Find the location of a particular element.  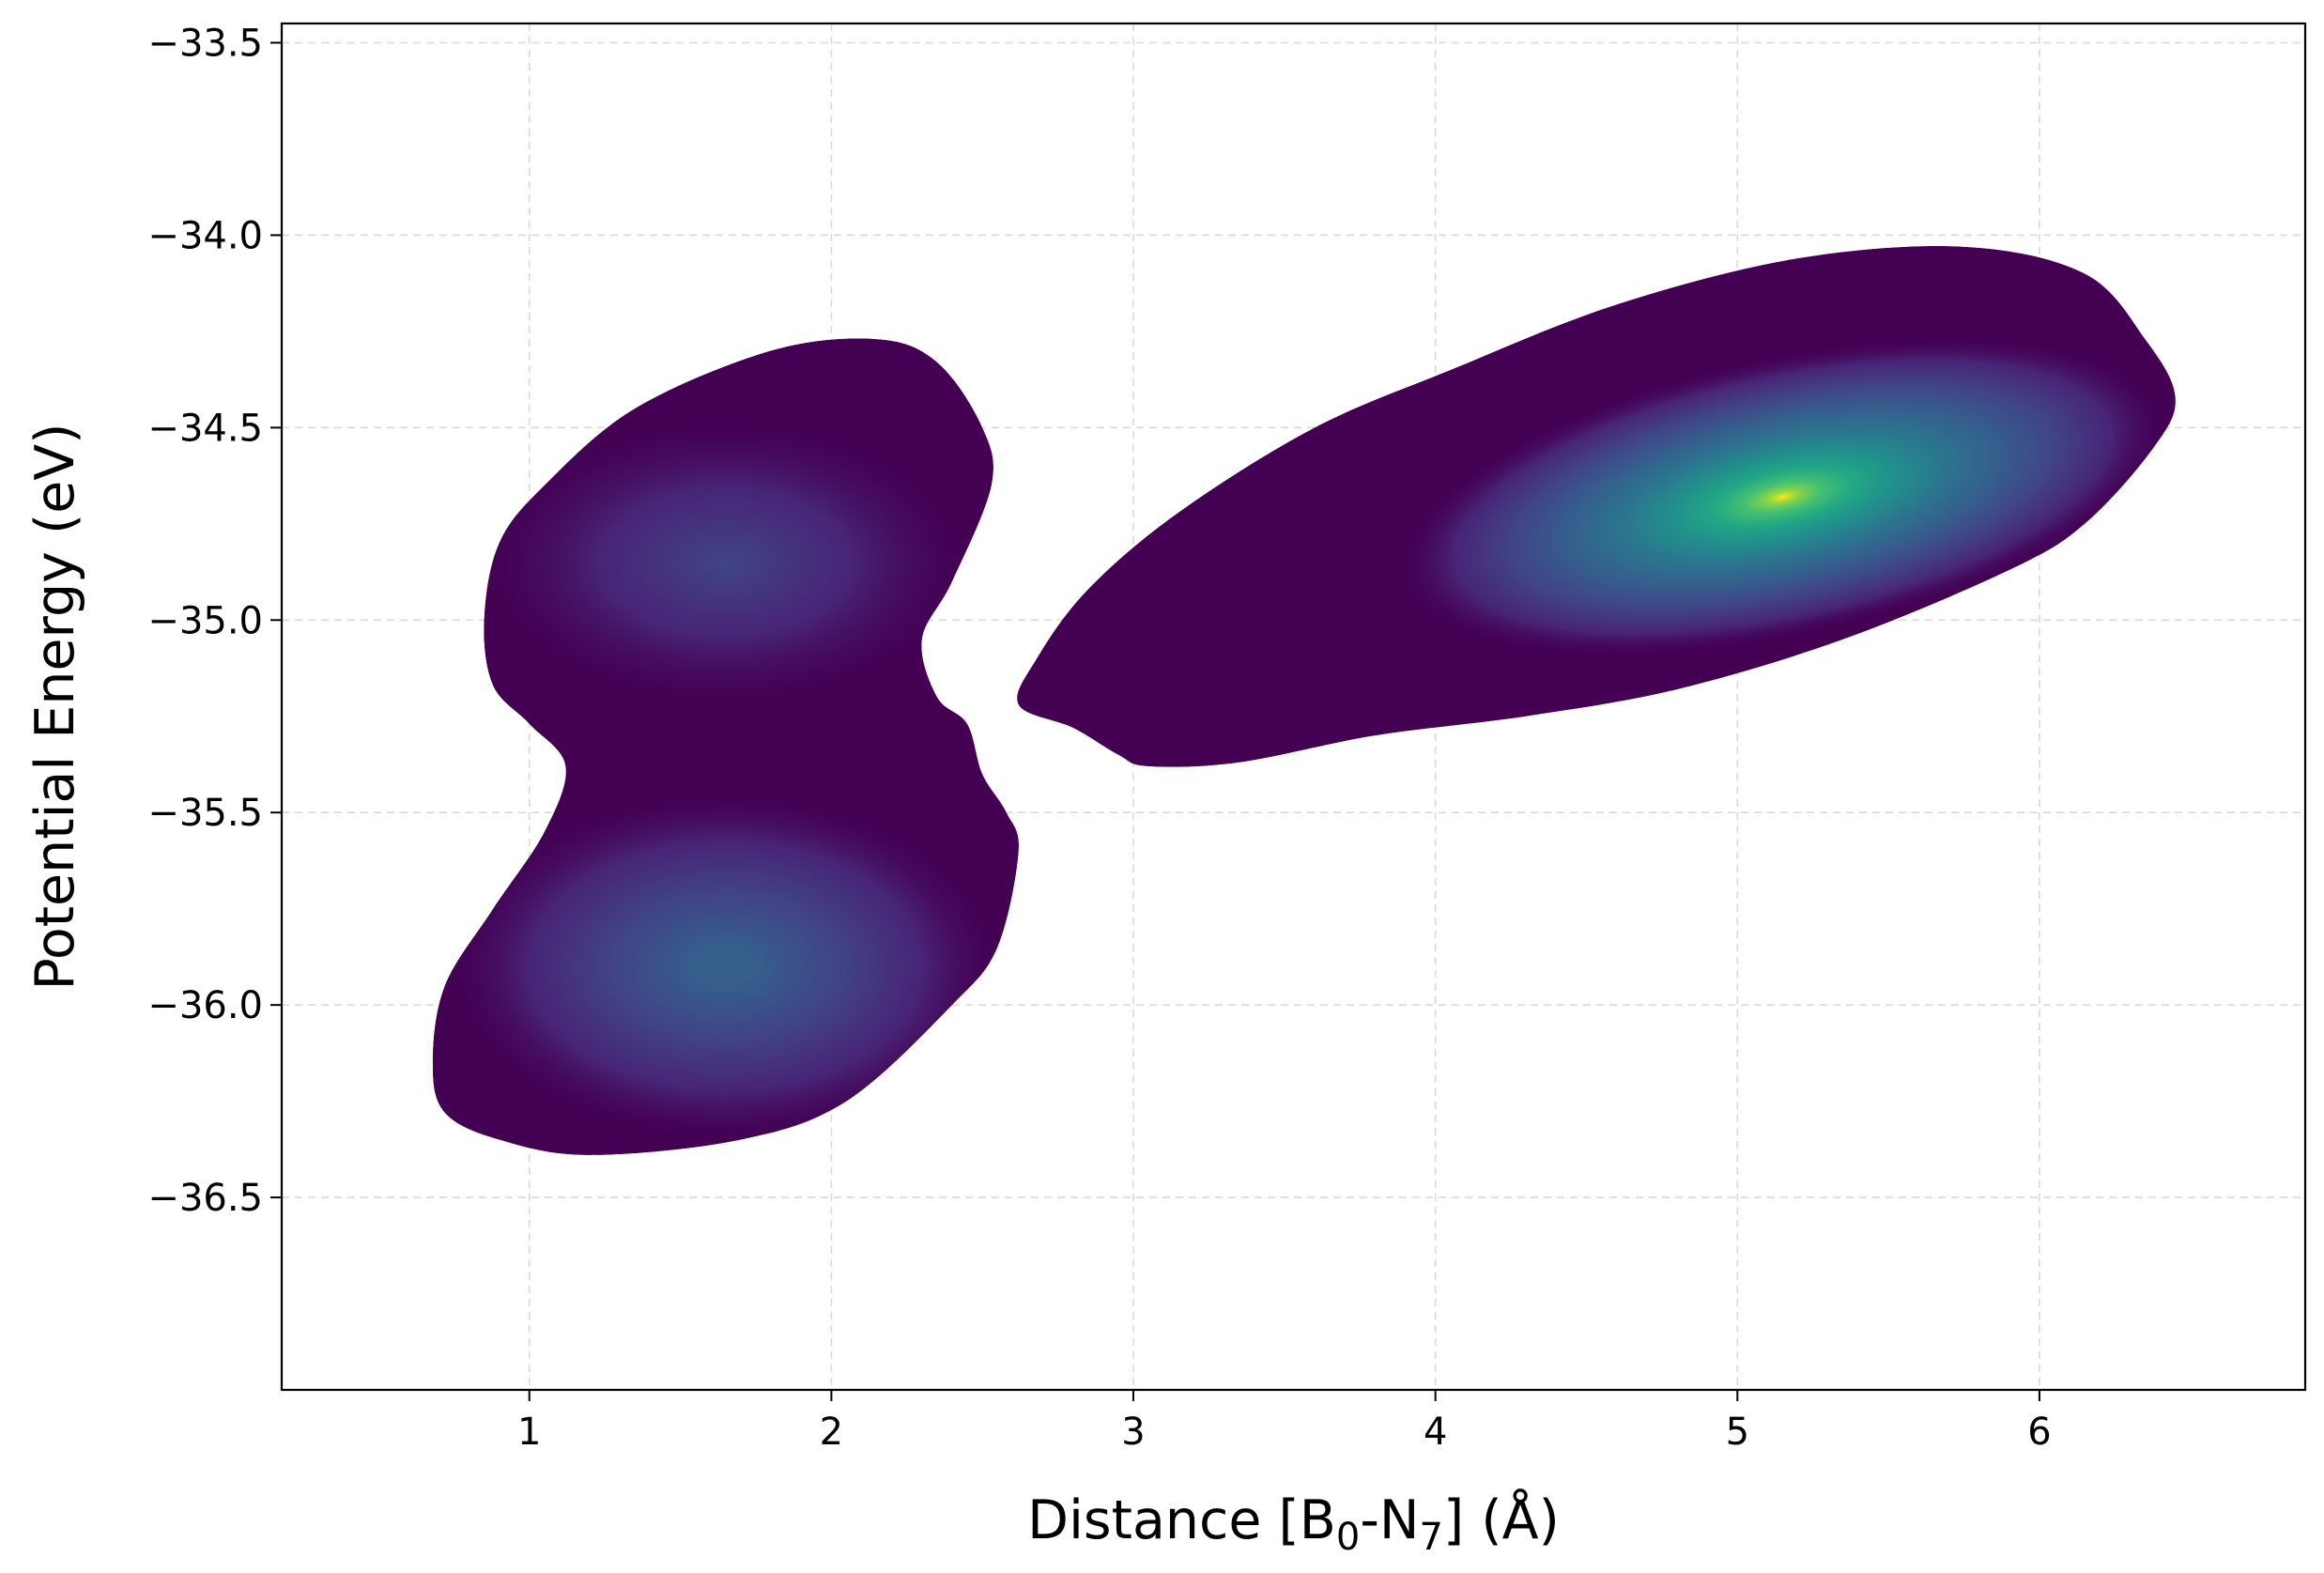

left-cluster is located at coordinates (726, 746).